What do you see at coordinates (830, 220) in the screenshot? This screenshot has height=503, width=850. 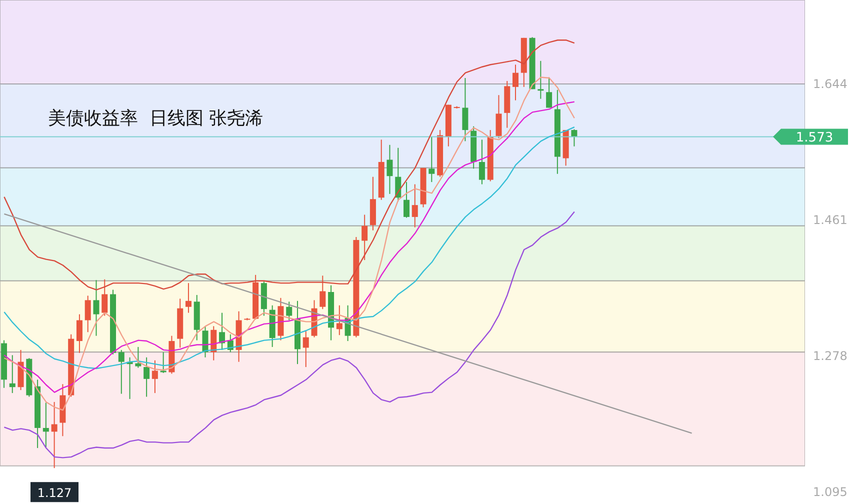 I see `y-tick-label: 1.461` at bounding box center [830, 220].